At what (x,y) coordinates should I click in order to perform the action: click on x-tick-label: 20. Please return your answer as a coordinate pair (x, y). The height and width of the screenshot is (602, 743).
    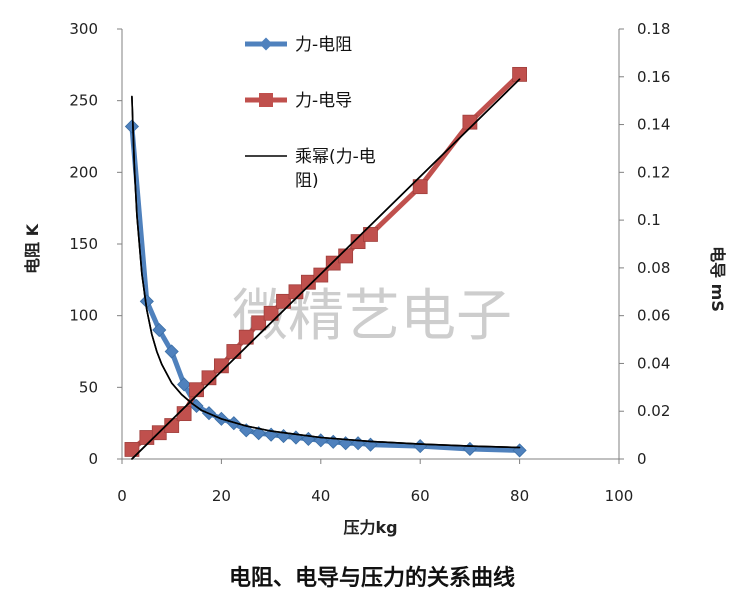
    Looking at the image, I should click on (221, 496).